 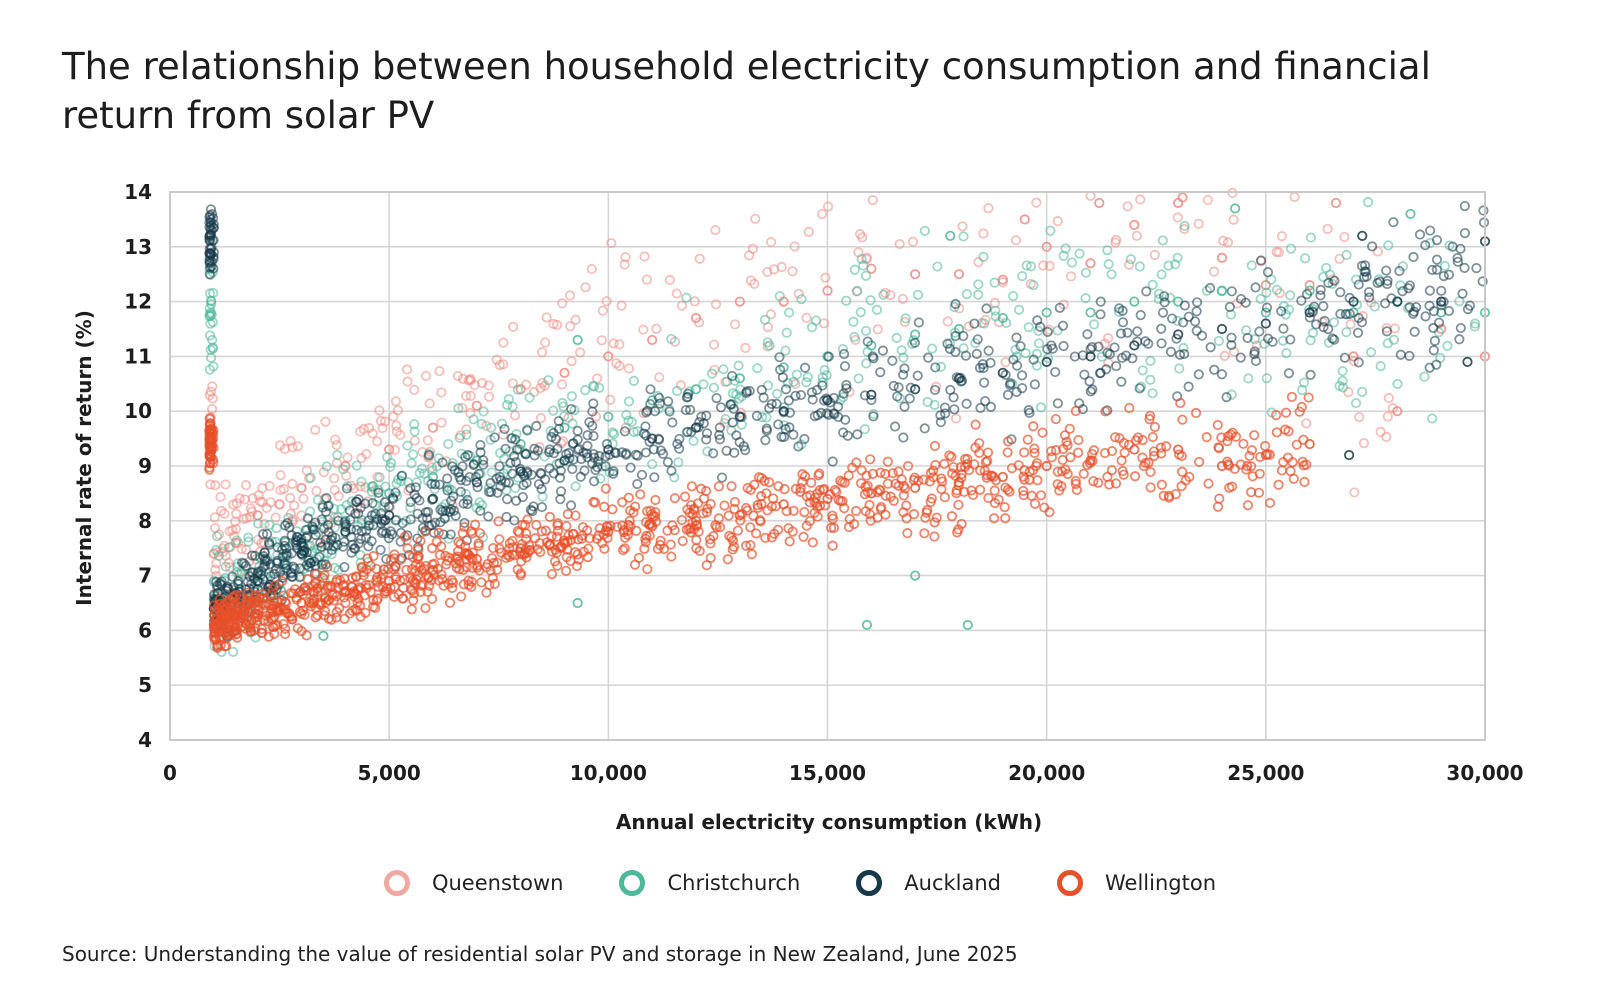 I want to click on legend-item-christchurch: Christchurch, so click(x=709, y=883).